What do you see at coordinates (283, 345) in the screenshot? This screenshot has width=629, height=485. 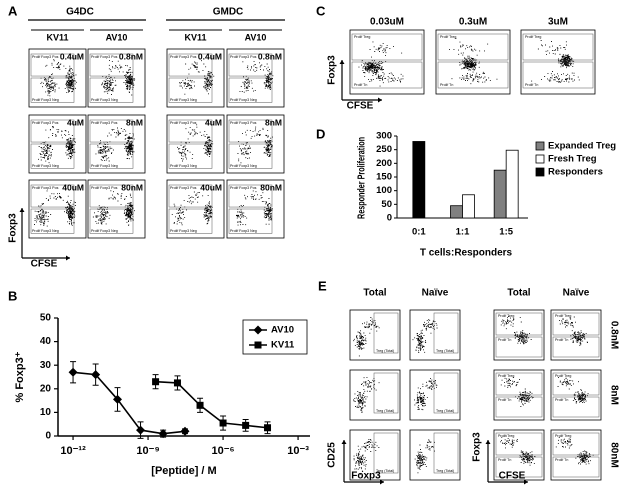 I see `legend-label: KV11` at bounding box center [283, 345].